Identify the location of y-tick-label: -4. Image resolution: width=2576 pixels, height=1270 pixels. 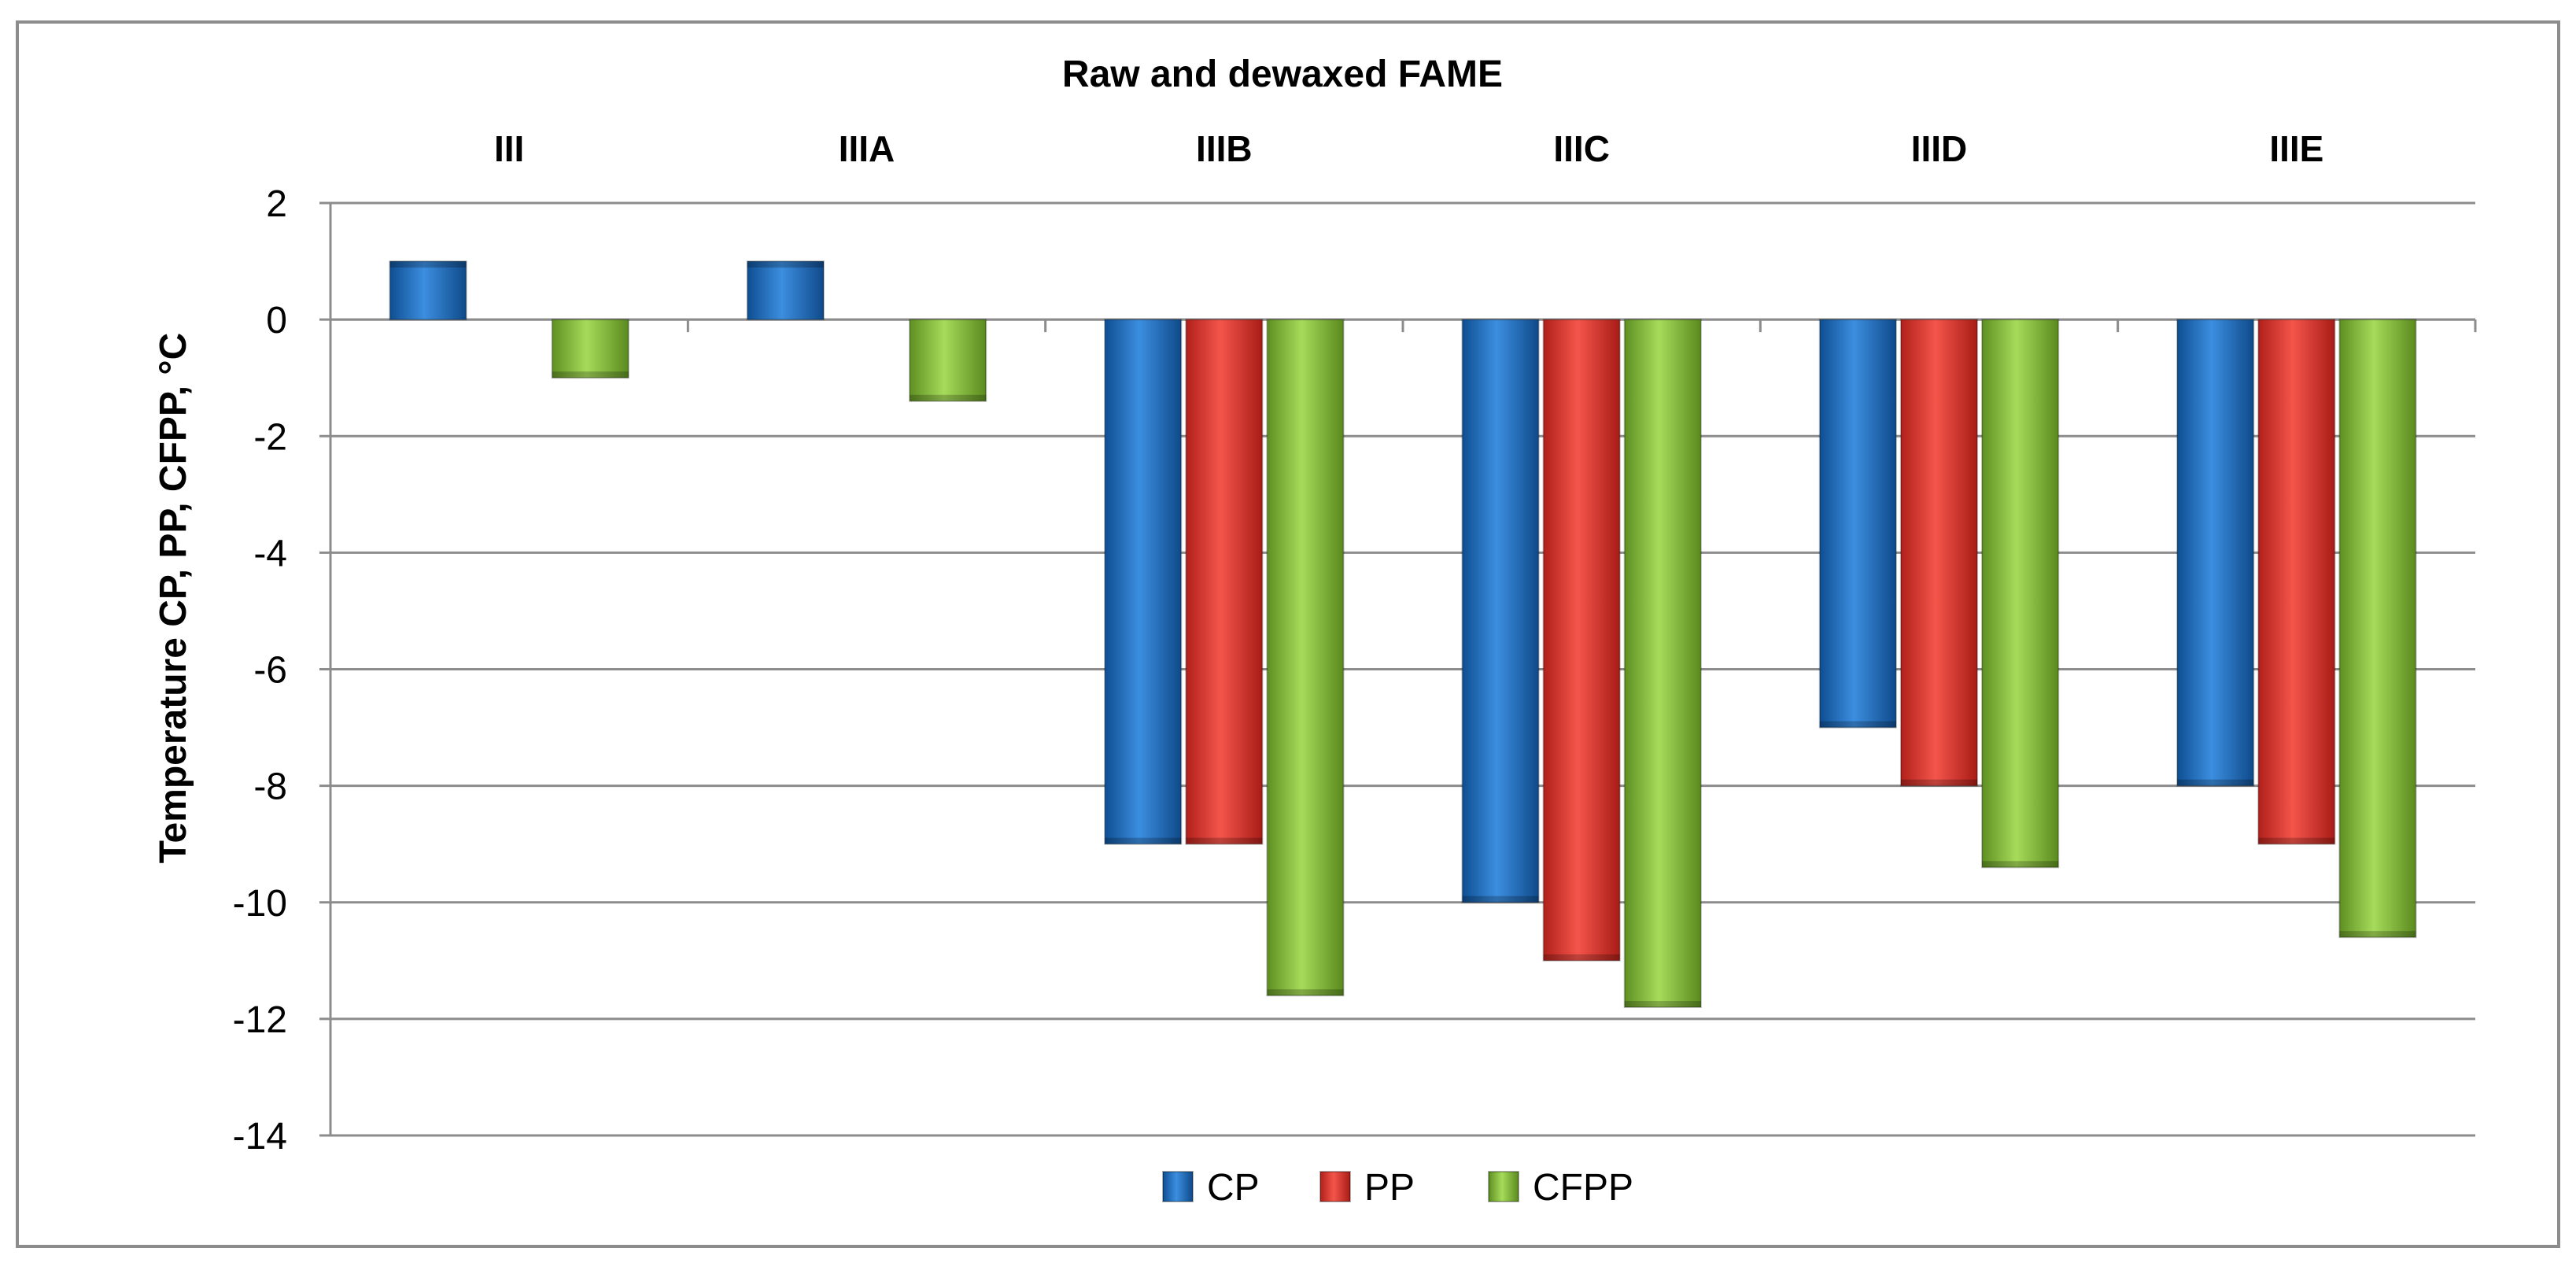
(270, 553).